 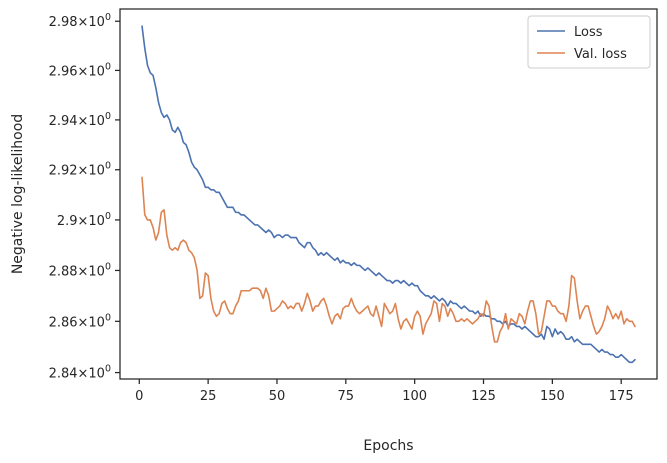 What do you see at coordinates (139, 396) in the screenshot?
I see `x-tick-label: 0` at bounding box center [139, 396].